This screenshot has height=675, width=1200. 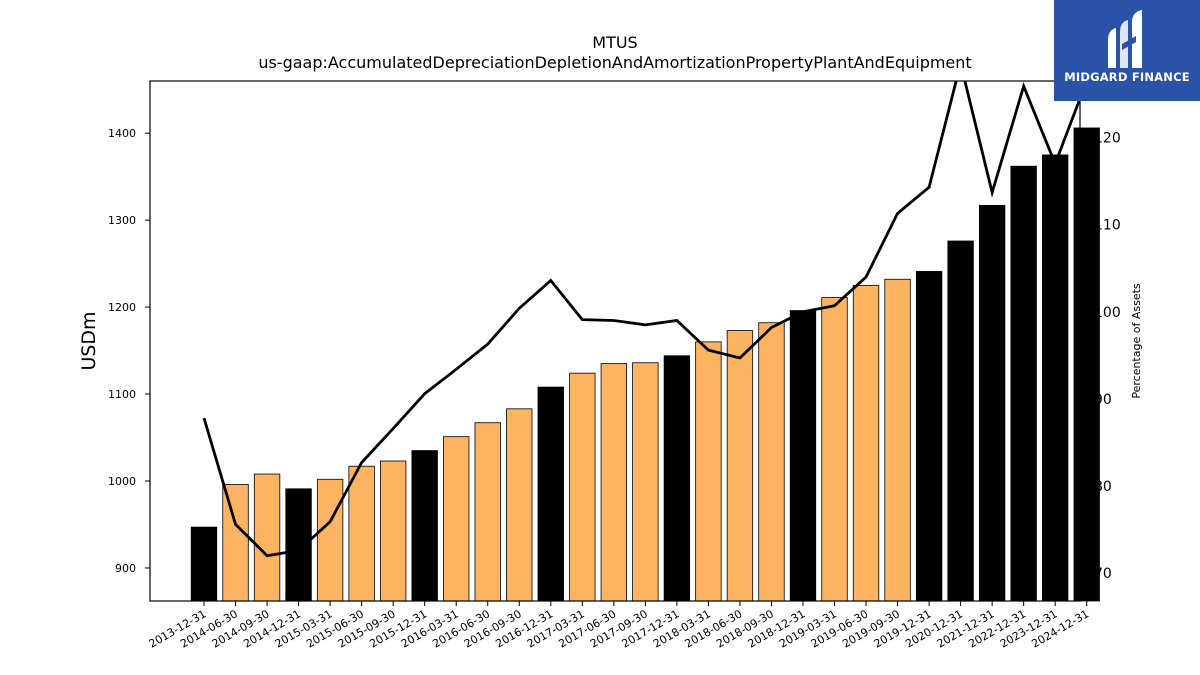 I want to click on y-tick-label: 1300, so click(x=122, y=220).